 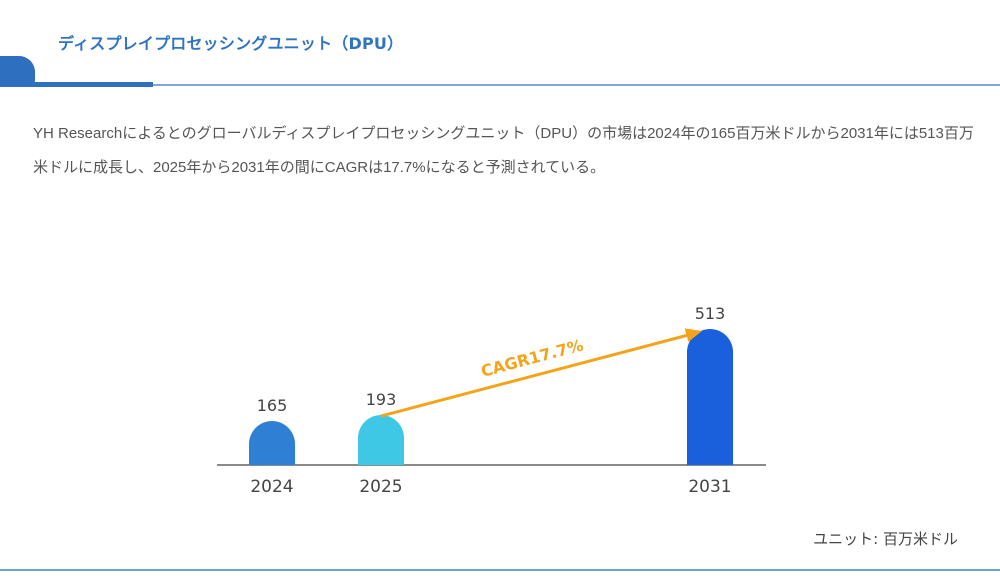 I want to click on x-tick-label-2025: 2025, so click(x=380, y=487).